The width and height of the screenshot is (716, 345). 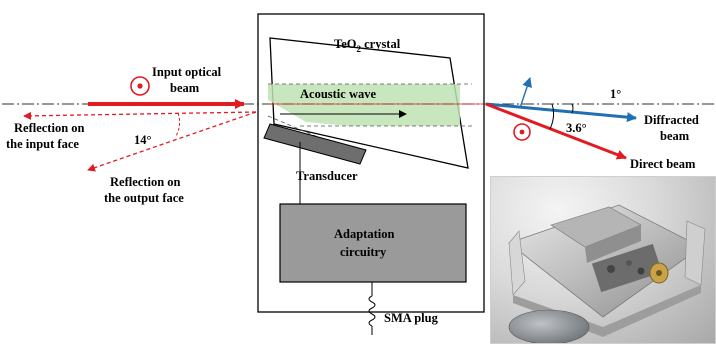 What do you see at coordinates (411, 318) in the screenshot?
I see `sma-plug-label: SMA plug` at bounding box center [411, 318].